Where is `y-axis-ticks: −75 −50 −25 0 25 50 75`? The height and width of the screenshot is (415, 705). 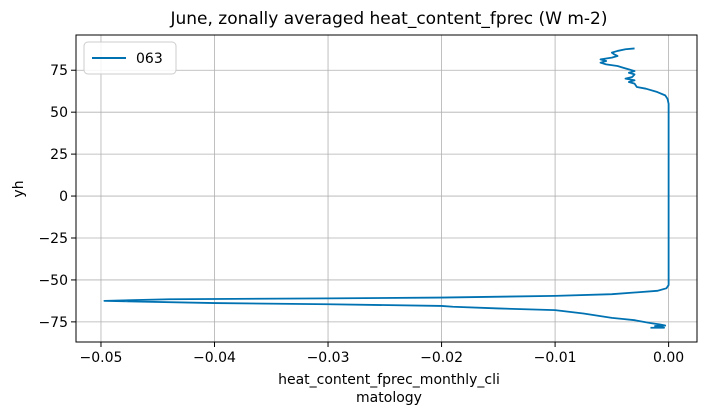
y-axis-ticks: −75 −50 −25 0 25 50 75 is located at coordinates (57, 197).